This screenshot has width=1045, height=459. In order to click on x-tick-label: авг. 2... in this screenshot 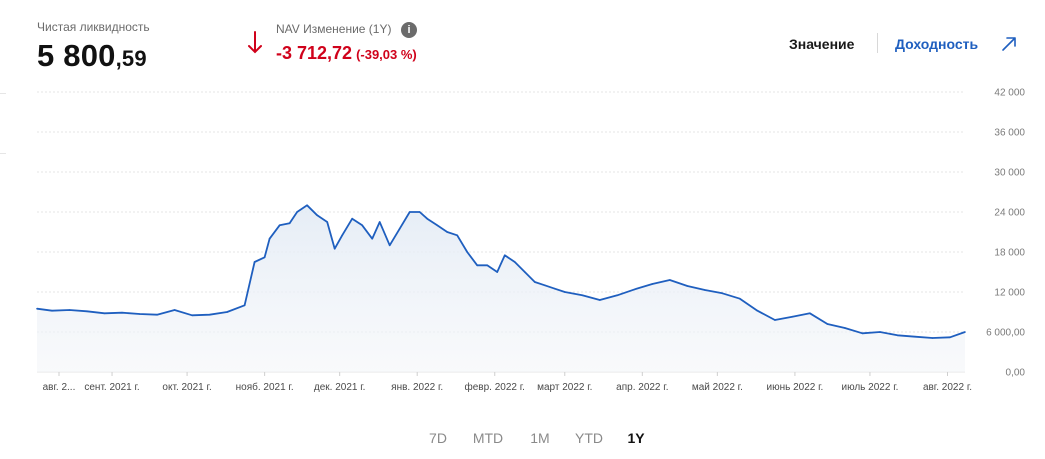, I will do `click(59, 387)`.